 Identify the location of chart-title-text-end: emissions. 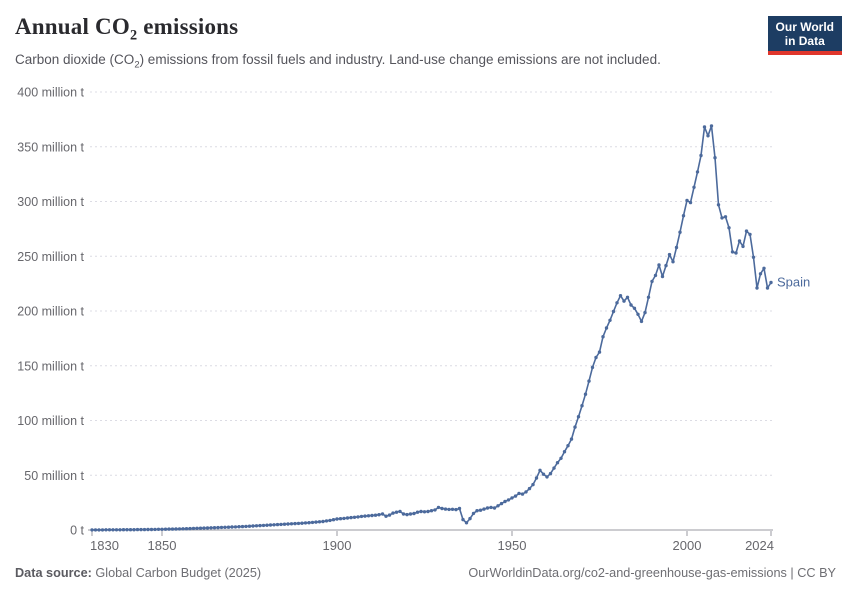
(188, 26).